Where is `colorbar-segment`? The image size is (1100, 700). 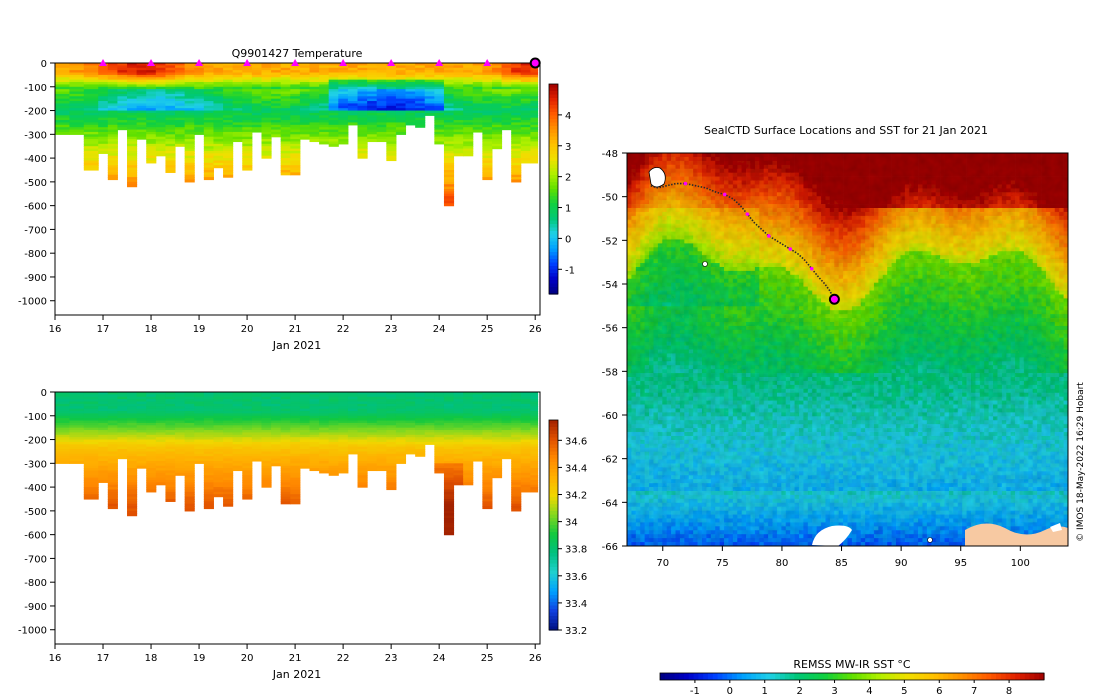
colorbar-segment is located at coordinates (553, 177).